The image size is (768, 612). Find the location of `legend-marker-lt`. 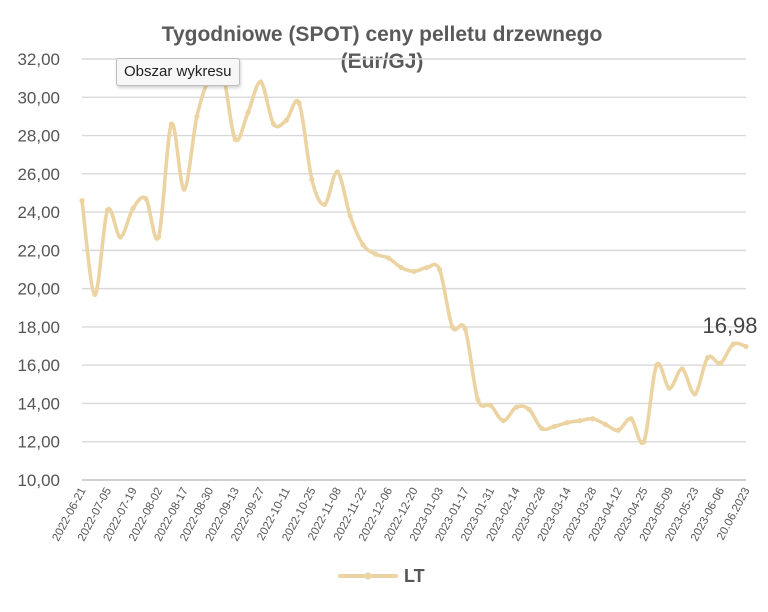

legend-marker-lt is located at coordinates (368, 576).